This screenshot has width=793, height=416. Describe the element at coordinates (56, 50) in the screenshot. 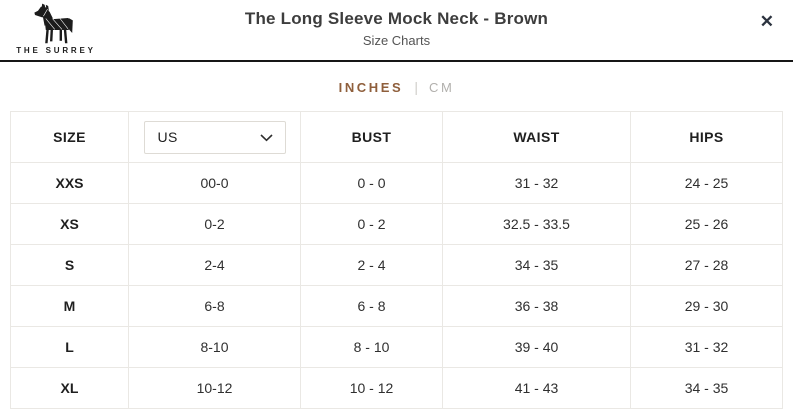

I see `brand-name: THE SURREY` at that location.